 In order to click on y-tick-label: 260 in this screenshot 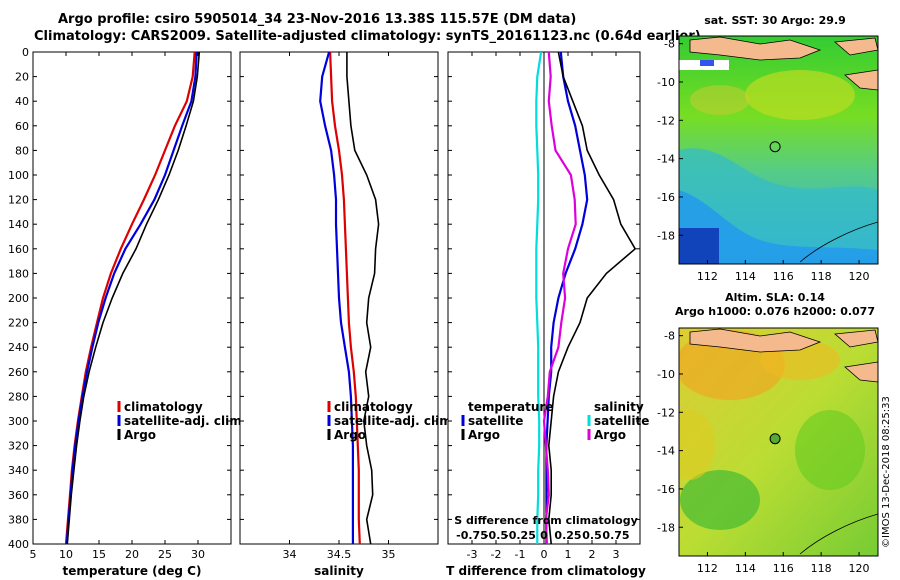, I will do `click(18, 372)`.